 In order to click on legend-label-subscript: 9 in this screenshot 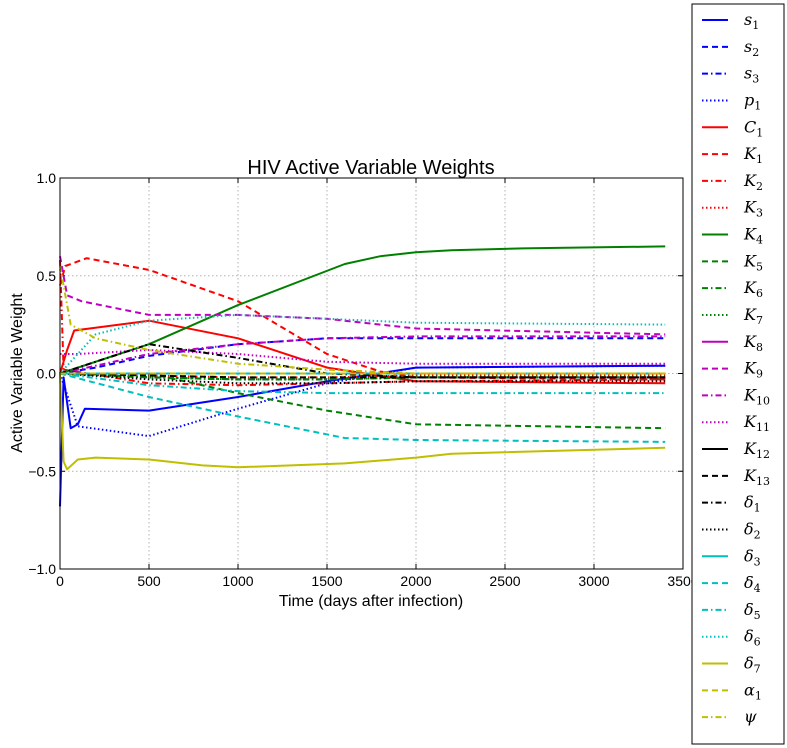, I will do `click(759, 374)`.